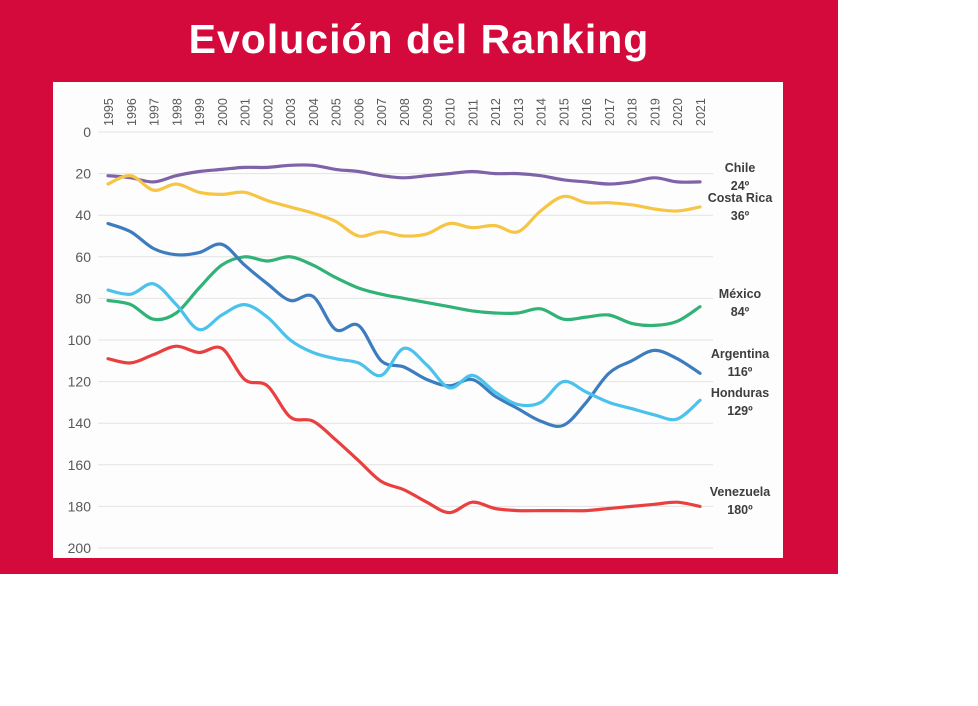  What do you see at coordinates (740, 393) in the screenshot?
I see `series-name: Honduras` at bounding box center [740, 393].